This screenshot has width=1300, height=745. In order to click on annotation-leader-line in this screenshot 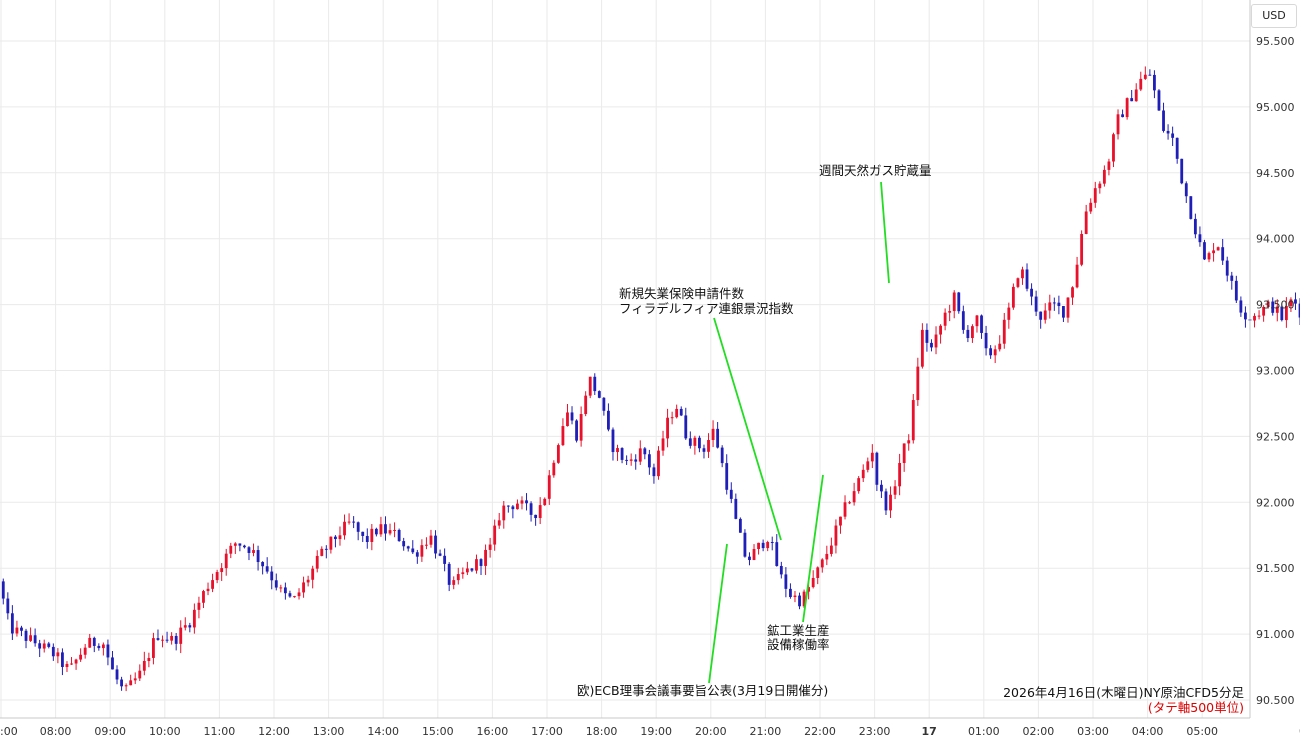, I will do `click(813, 548)`.